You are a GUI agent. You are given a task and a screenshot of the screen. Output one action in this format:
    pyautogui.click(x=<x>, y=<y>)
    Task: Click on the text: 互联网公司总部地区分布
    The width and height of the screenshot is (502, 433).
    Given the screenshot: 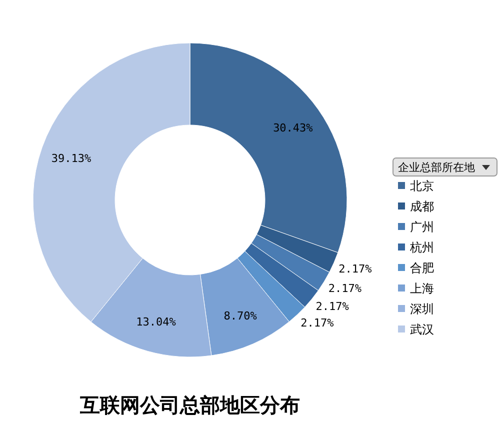 What is the action you would take?
    pyautogui.click(x=189, y=405)
    